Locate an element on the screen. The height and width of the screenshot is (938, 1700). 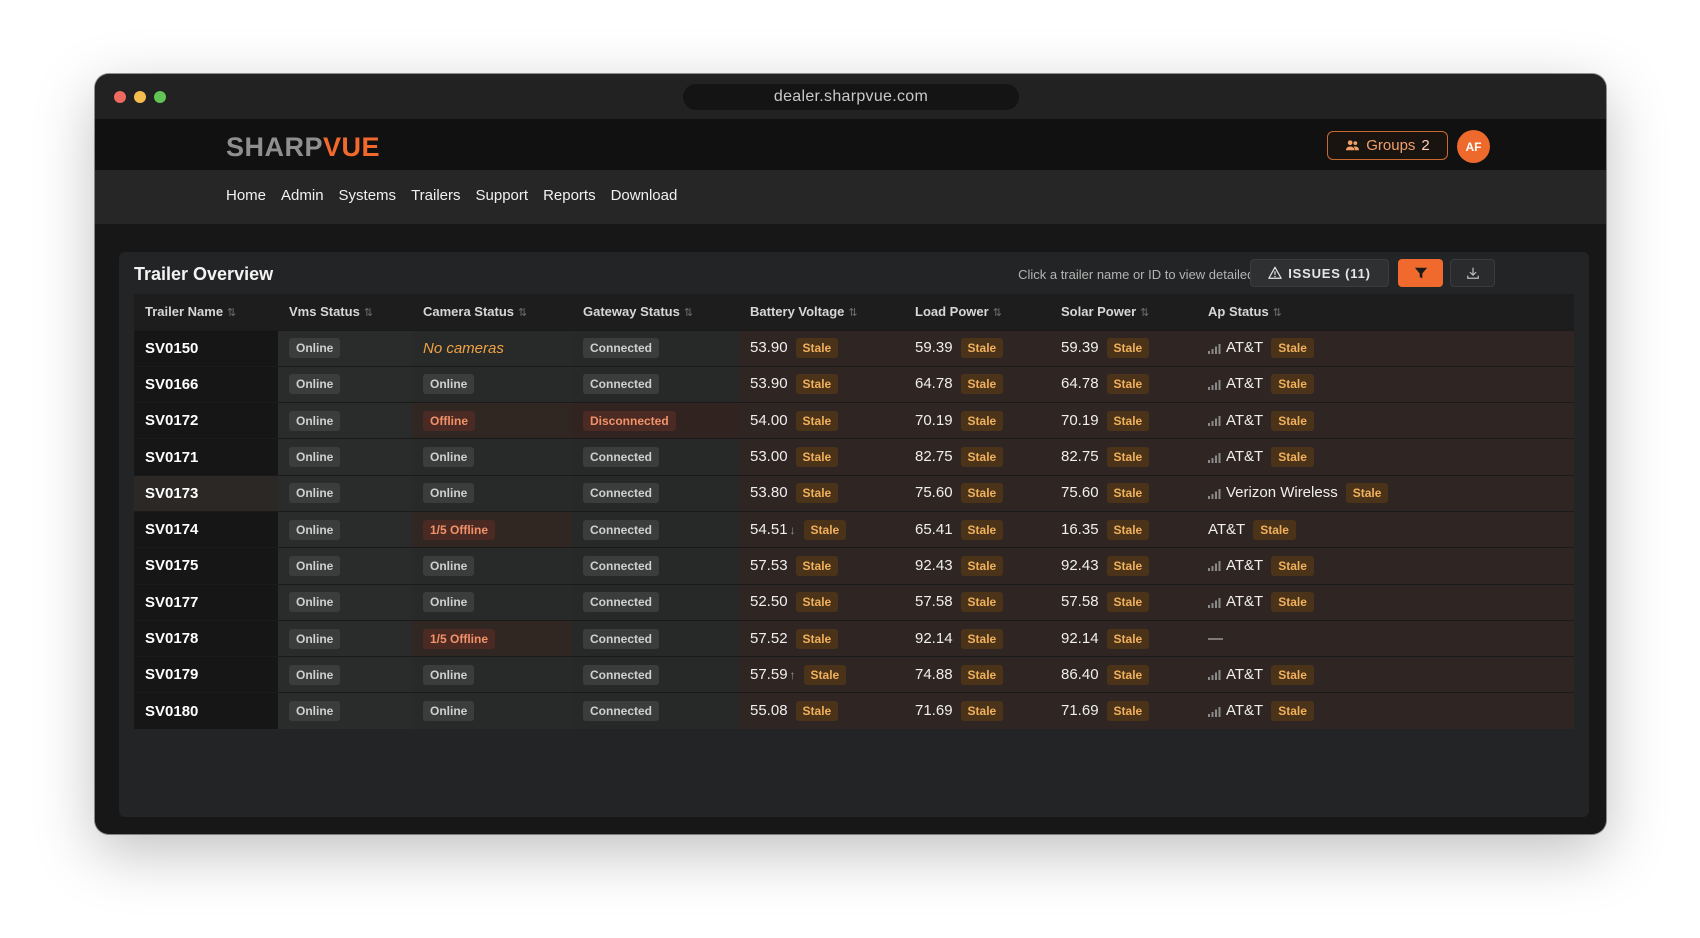
close-window-button is located at coordinates (120, 97).